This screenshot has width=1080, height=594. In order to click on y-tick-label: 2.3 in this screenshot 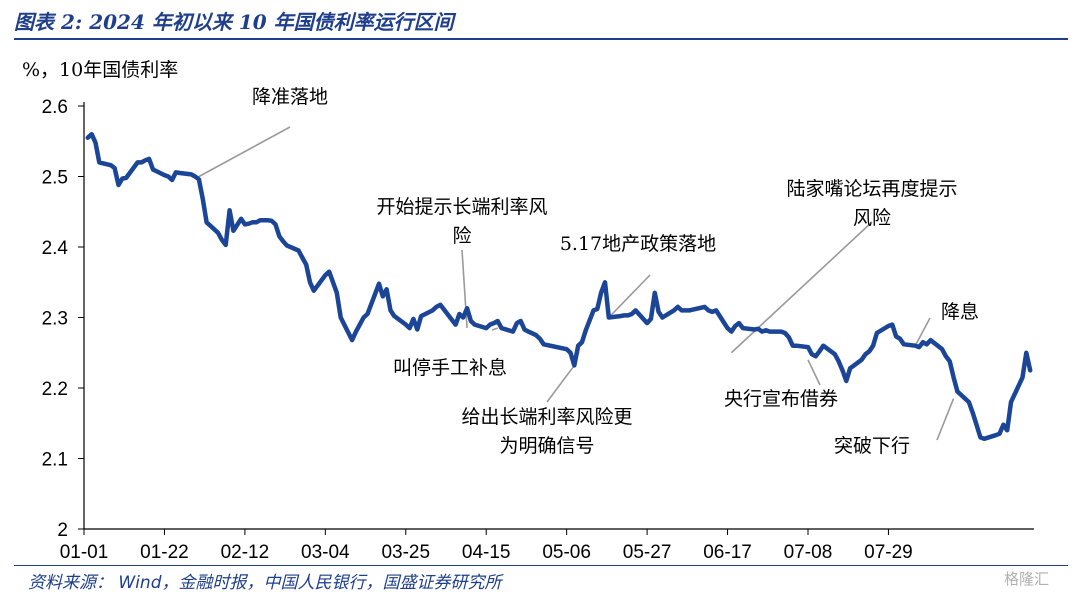, I will do `click(55, 319)`.